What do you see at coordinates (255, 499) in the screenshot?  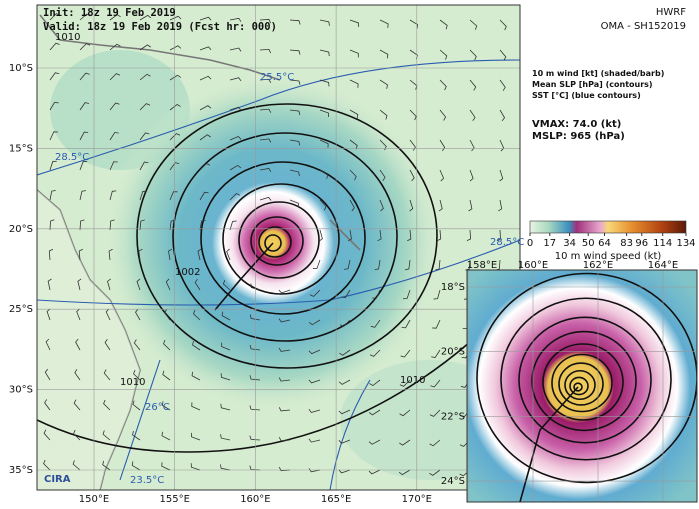 I see `lon-label: 160°E` at bounding box center [255, 499].